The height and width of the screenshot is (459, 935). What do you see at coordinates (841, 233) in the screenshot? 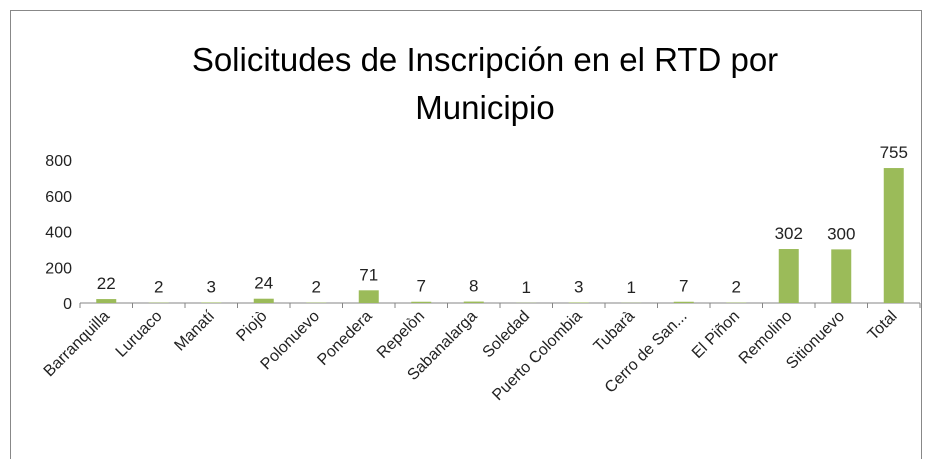
I see `value-label: 300` at bounding box center [841, 233].